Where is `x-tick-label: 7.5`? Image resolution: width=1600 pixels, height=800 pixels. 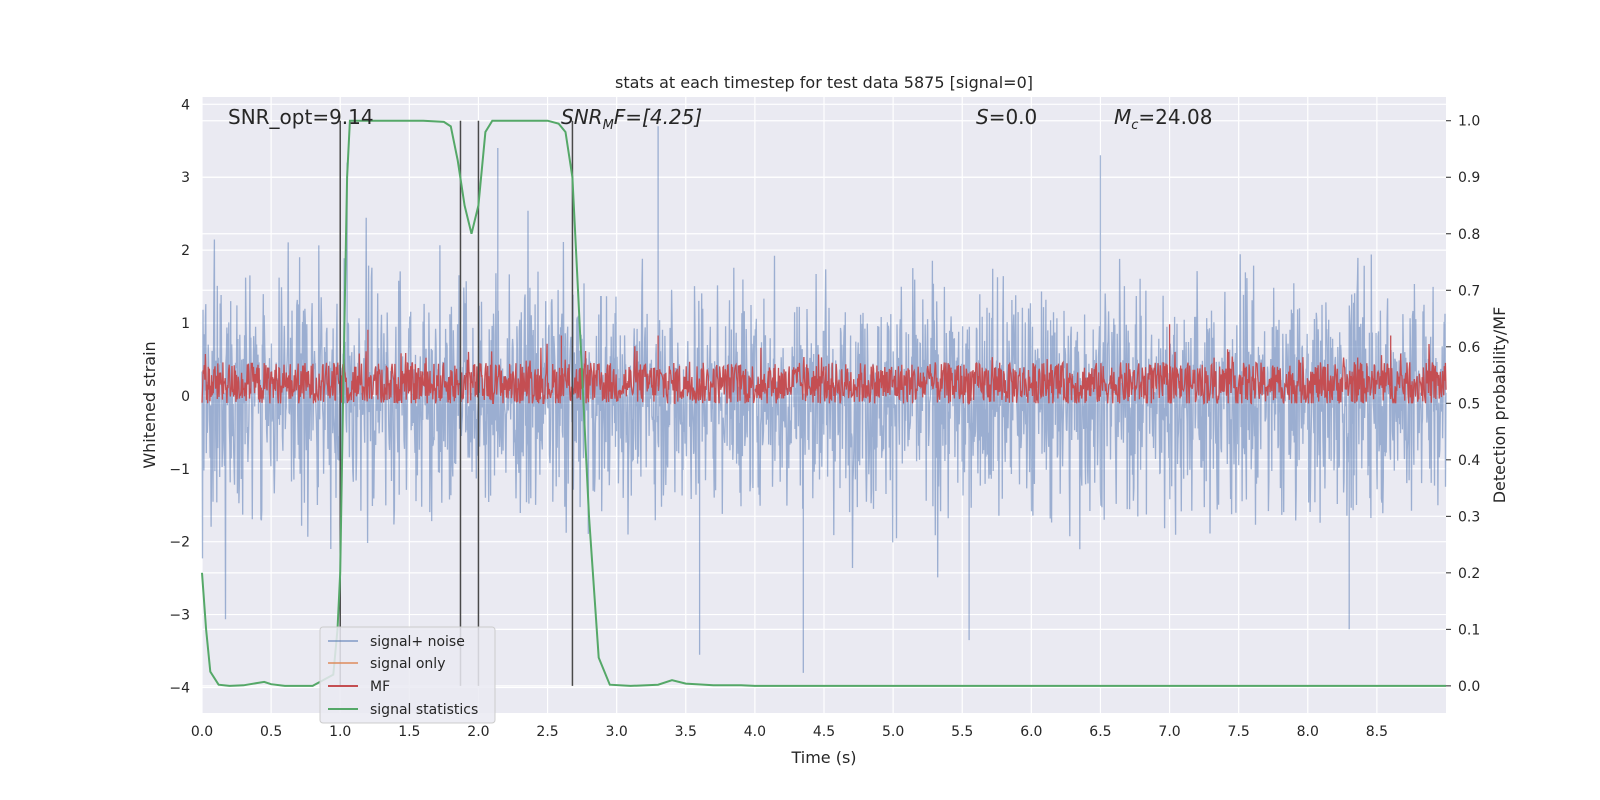 x-tick-label: 7.5 is located at coordinates (1239, 732).